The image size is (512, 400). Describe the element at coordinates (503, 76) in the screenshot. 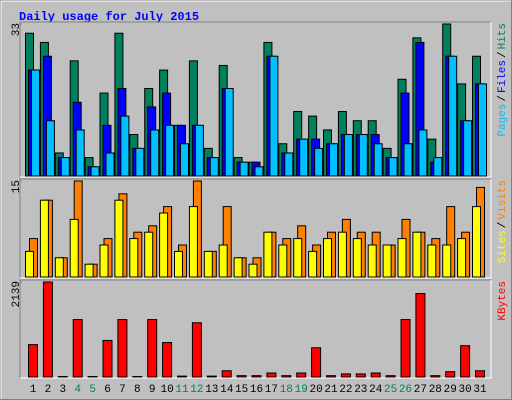

I see `legend-entry: Files` at that location.